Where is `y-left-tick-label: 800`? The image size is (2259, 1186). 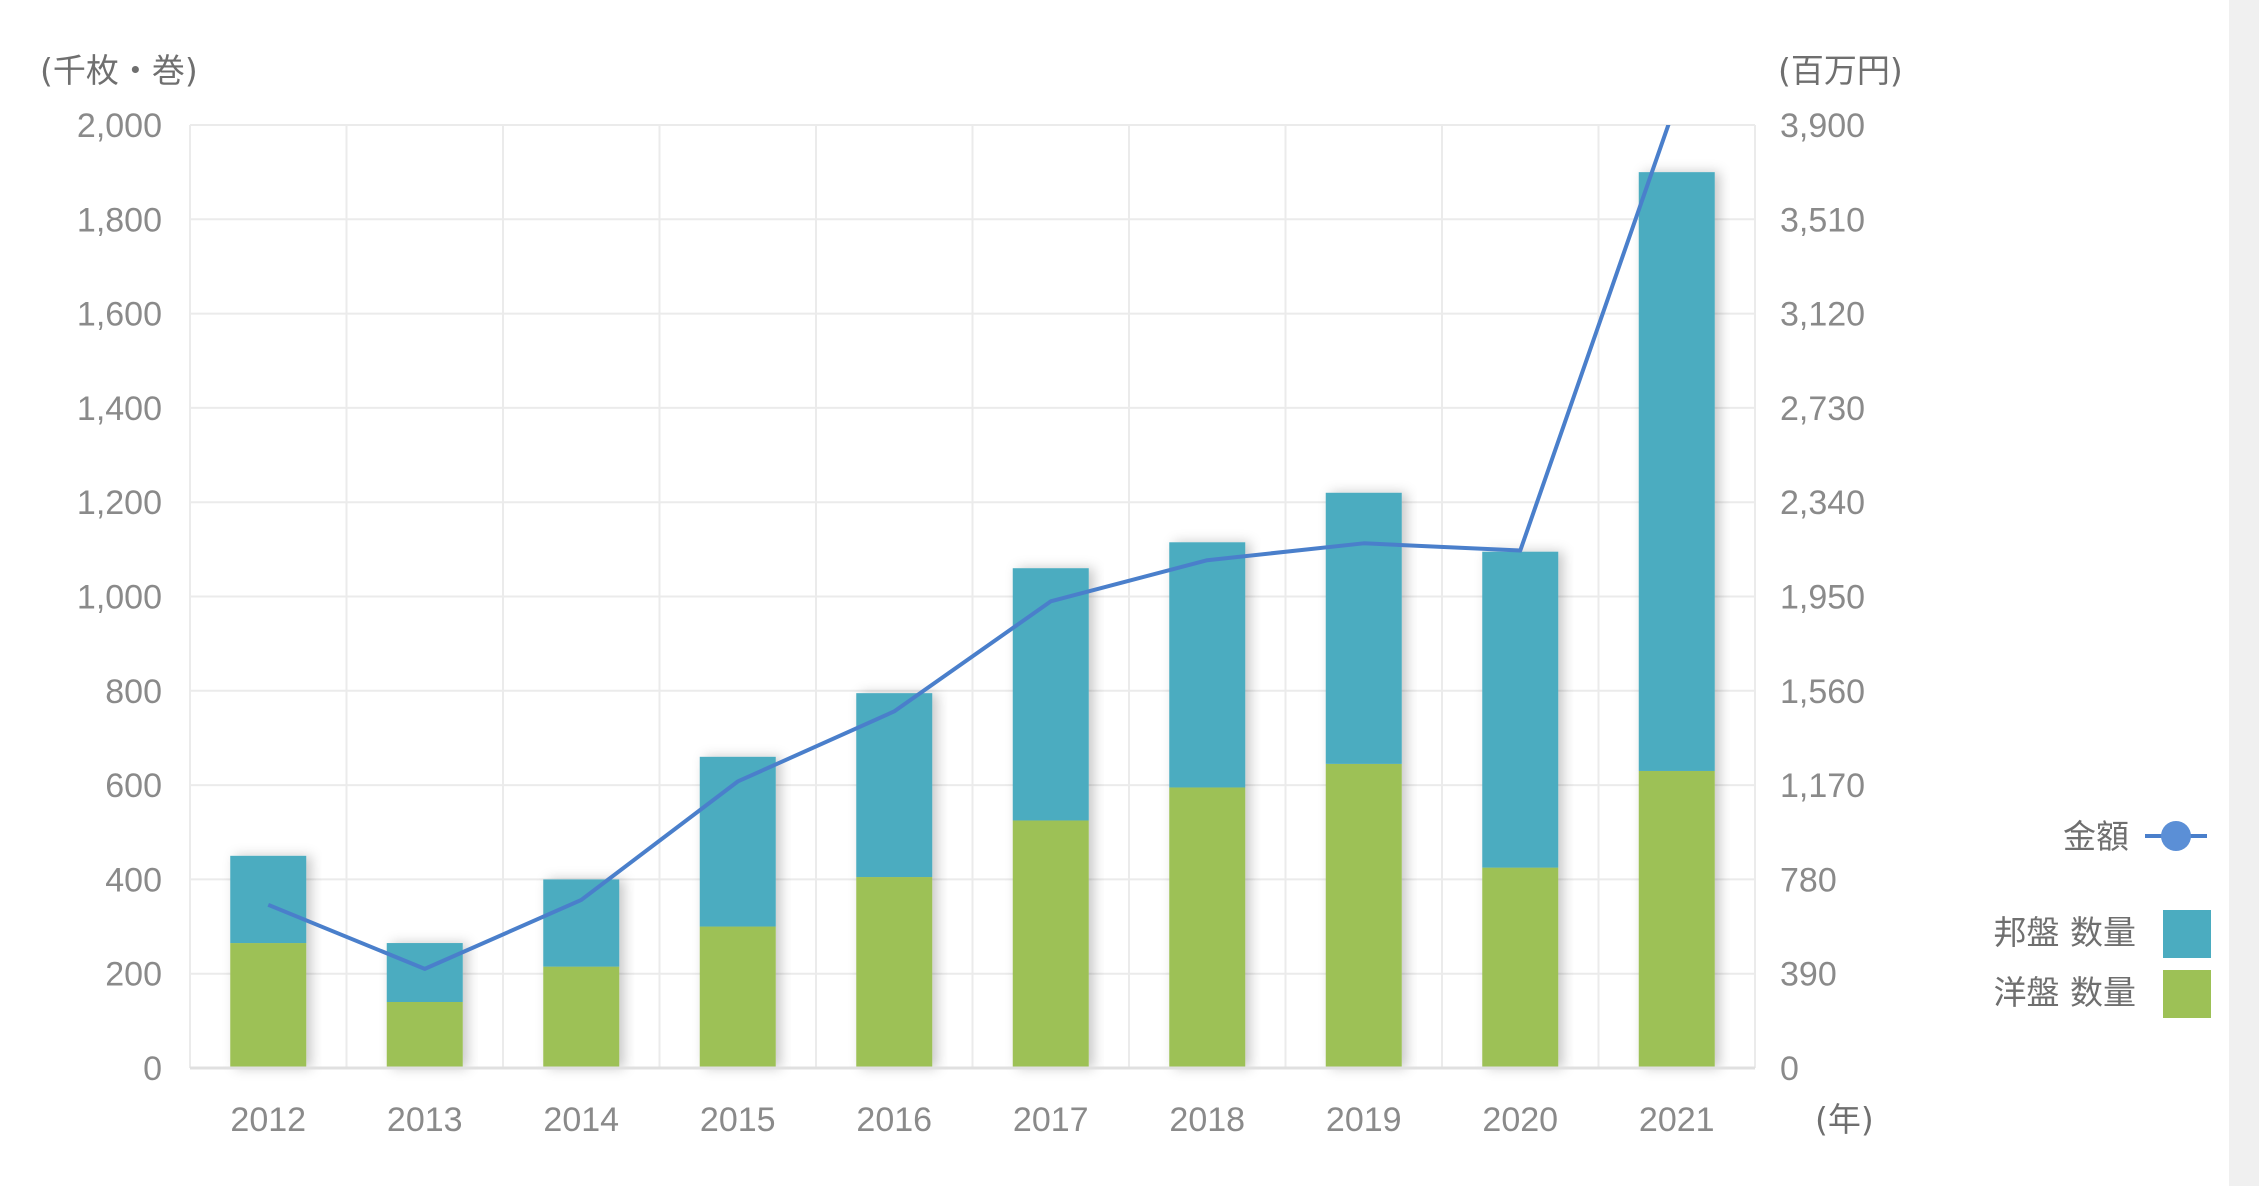 y-left-tick-label: 800 is located at coordinates (133, 692).